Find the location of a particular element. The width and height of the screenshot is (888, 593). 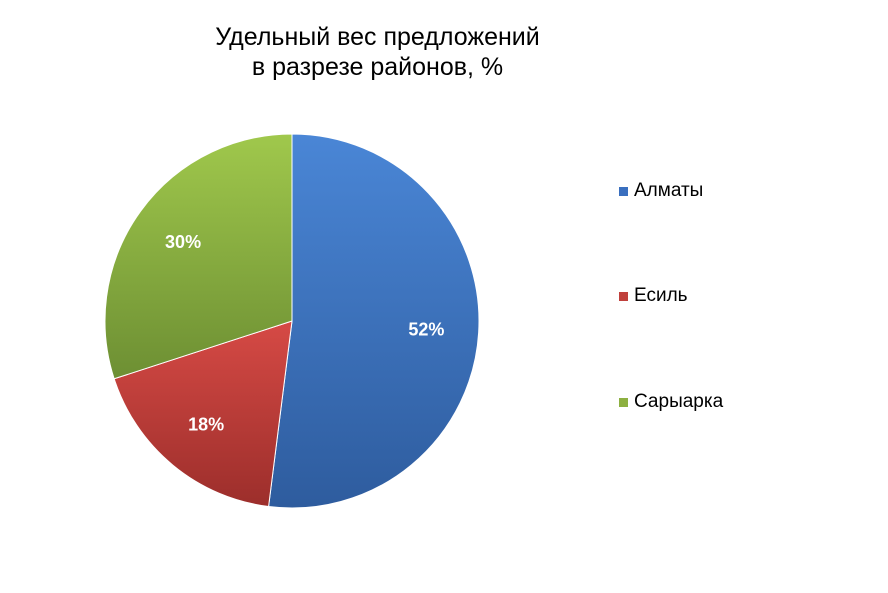

legend-label-almaty: Алматы is located at coordinates (669, 190).